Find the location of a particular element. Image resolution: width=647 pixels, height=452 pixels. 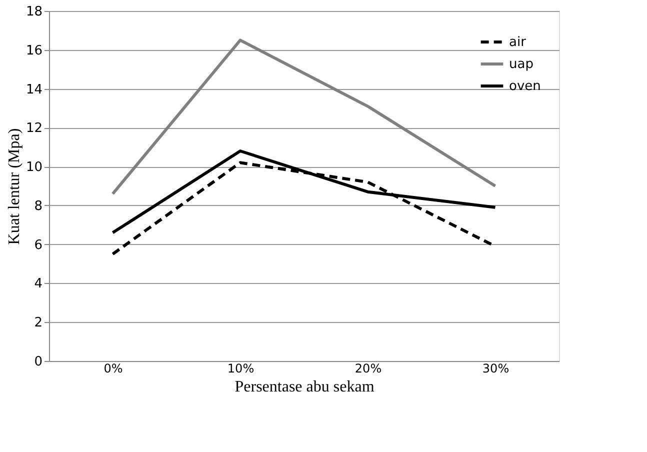

legend-label: oven is located at coordinates (525, 86).